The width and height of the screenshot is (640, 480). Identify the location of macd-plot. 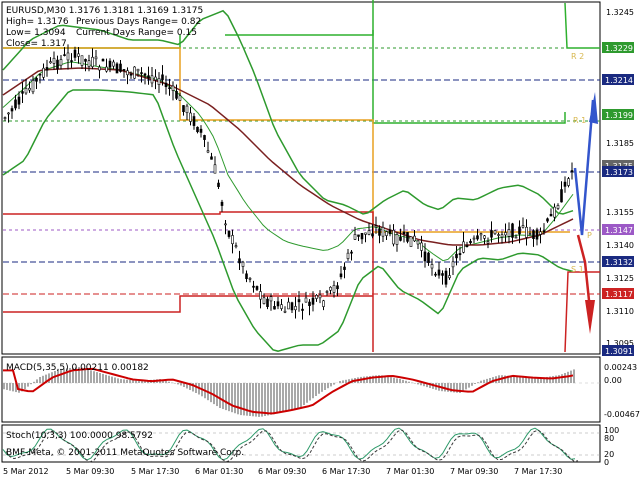
(301, 392).